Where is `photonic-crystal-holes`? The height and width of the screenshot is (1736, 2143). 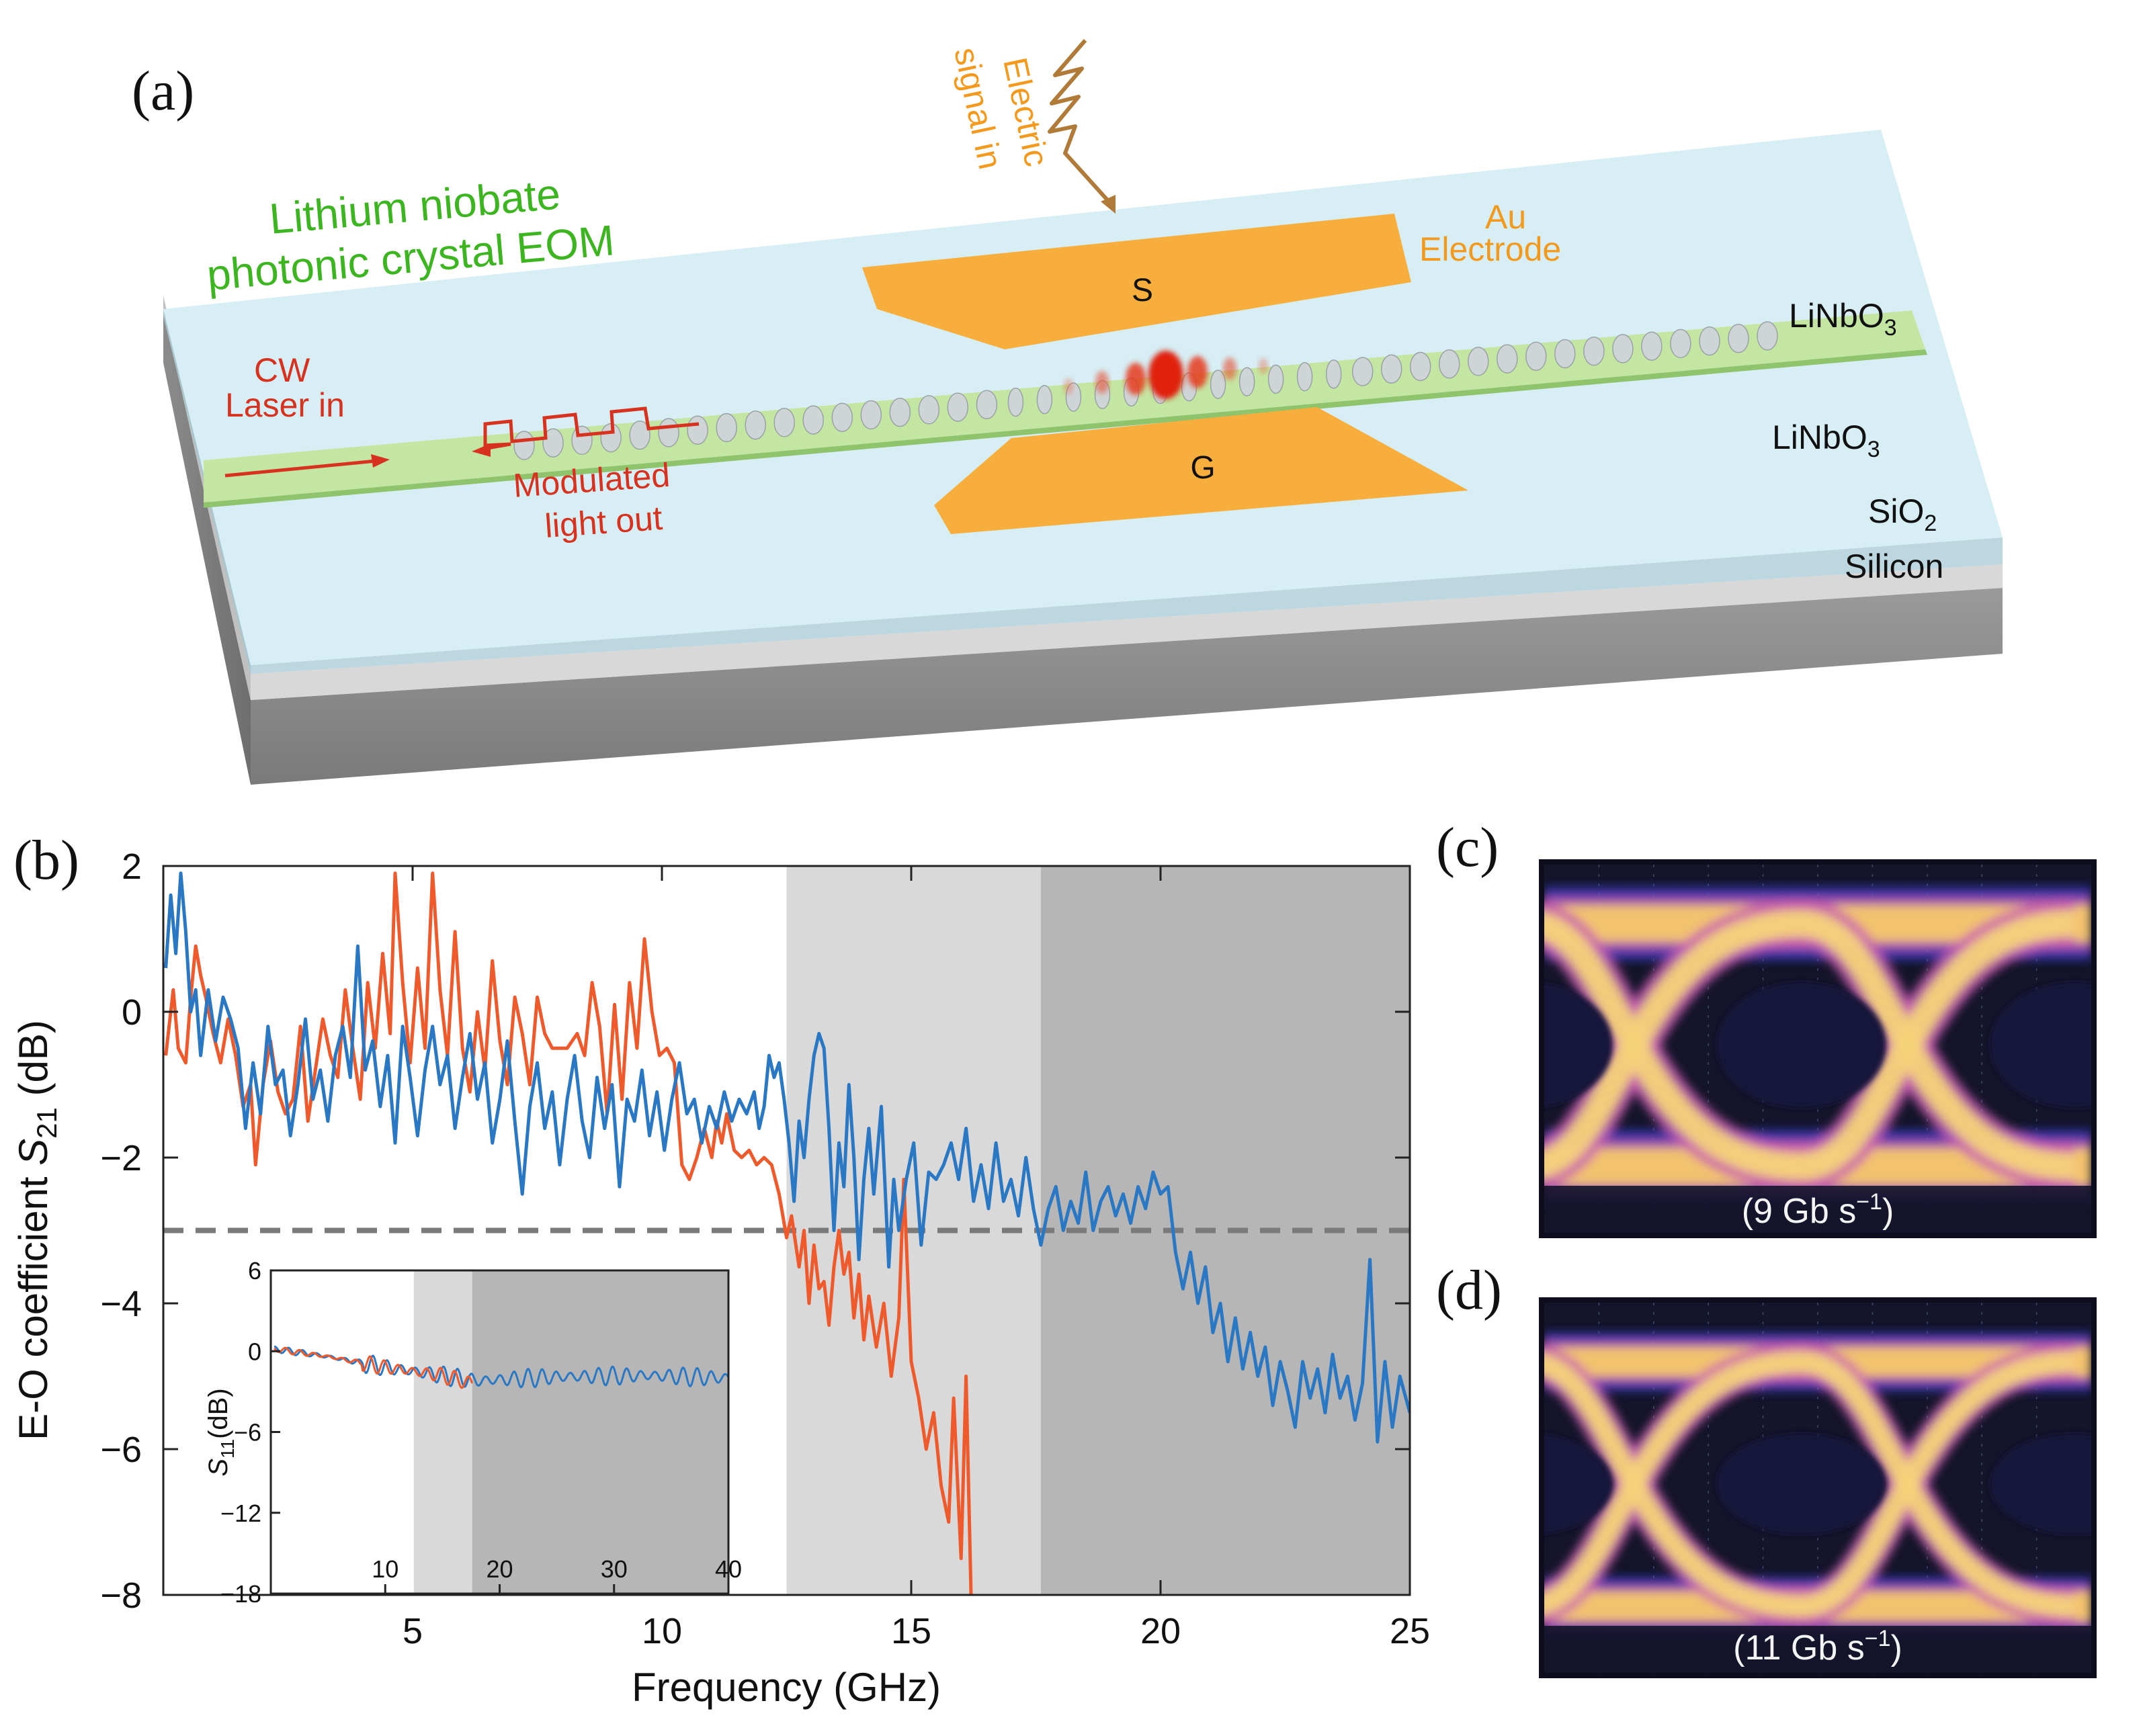
photonic-crystal-holes is located at coordinates (1146, 391).